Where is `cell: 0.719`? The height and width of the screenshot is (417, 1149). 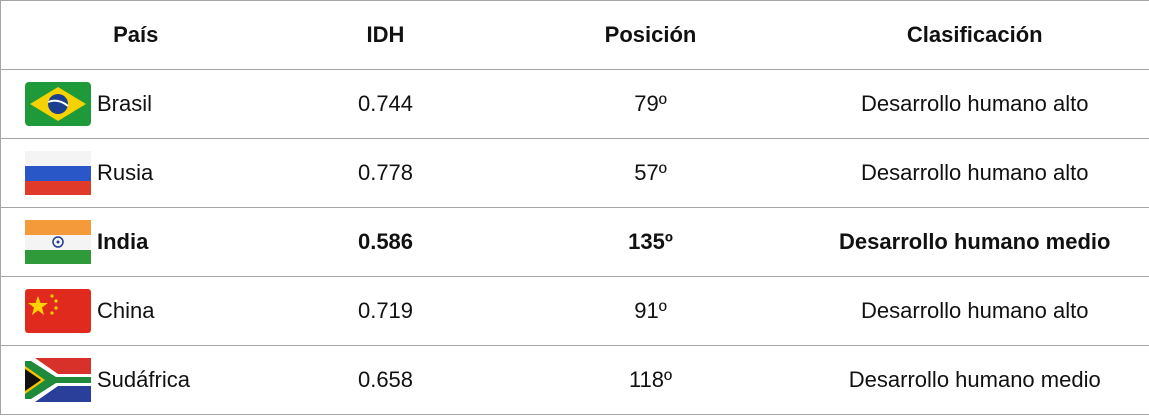 cell: 0.719 is located at coordinates (385, 311).